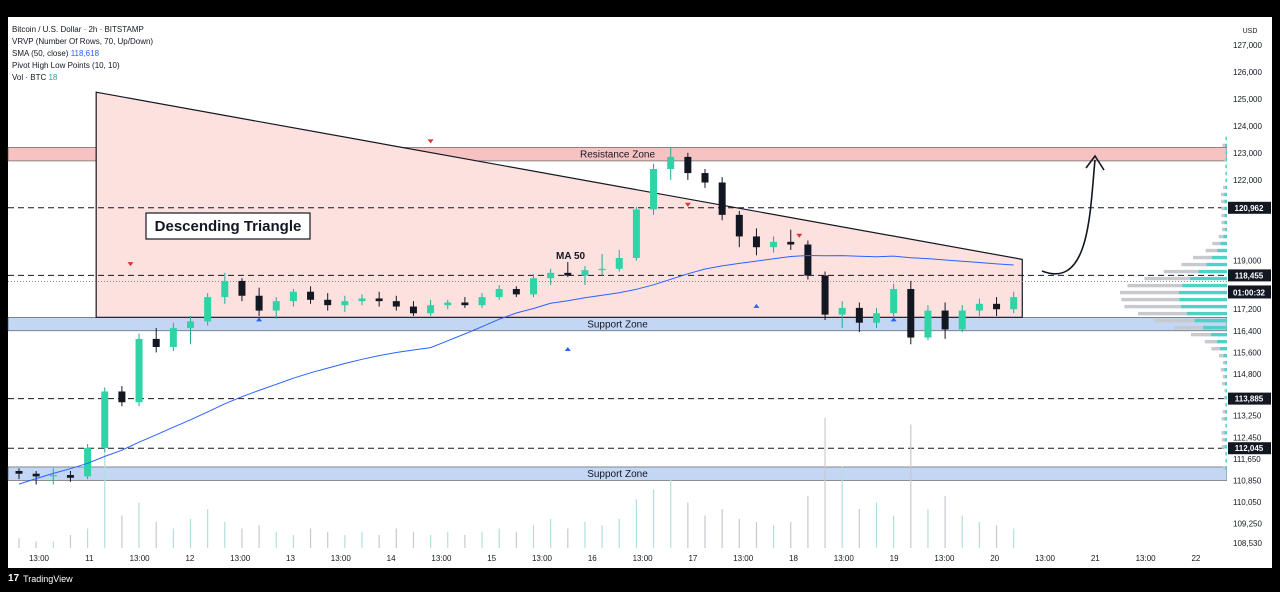  What do you see at coordinates (692, 558) in the screenshot?
I see `x-tick-label: 17` at bounding box center [692, 558].